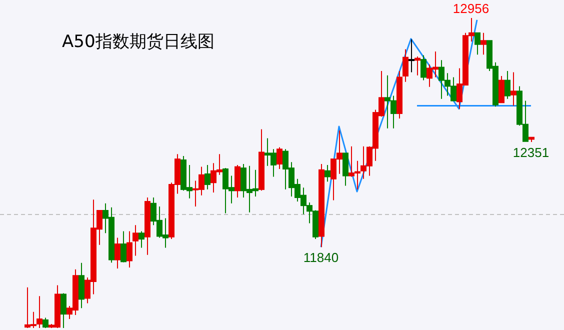  Describe the element at coordinates (138, 42) in the screenshot. I see `text: A50指数期货日线图` at that location.